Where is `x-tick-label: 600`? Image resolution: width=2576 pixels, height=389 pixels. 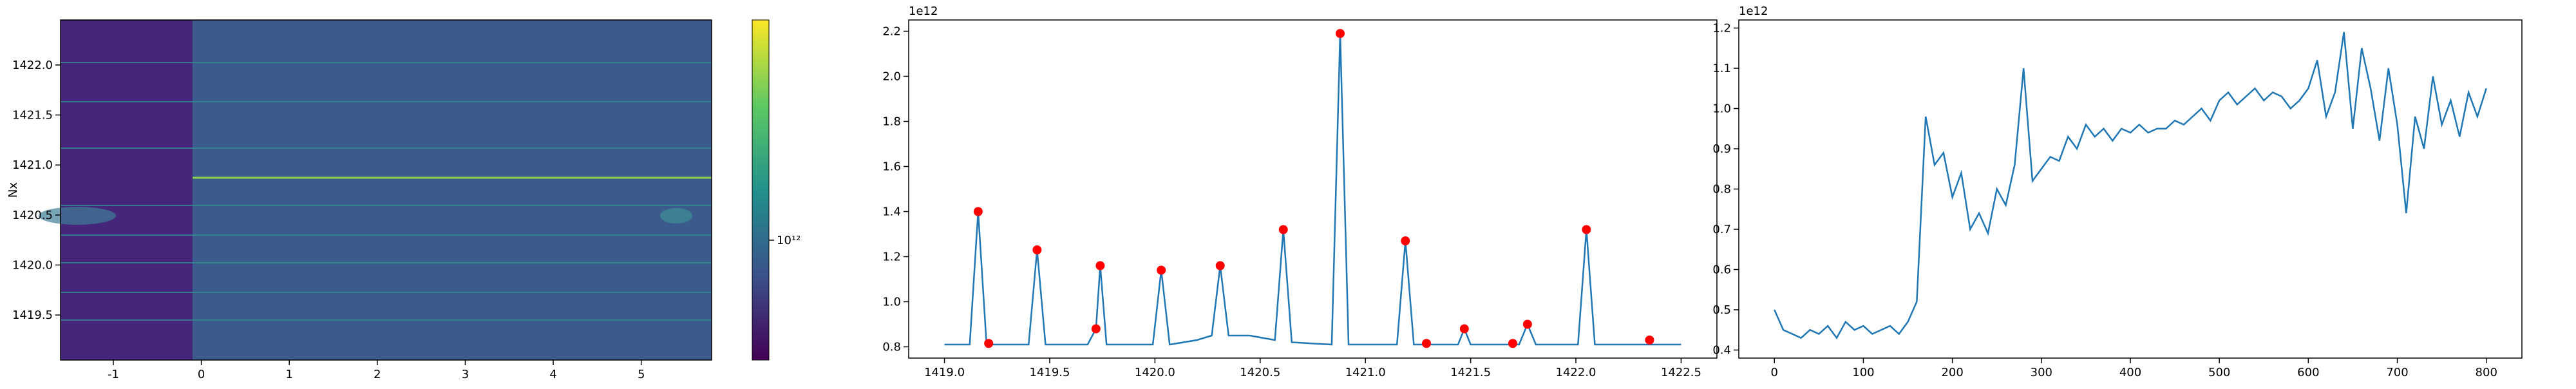 x-tick-label: 600 is located at coordinates (2308, 373).